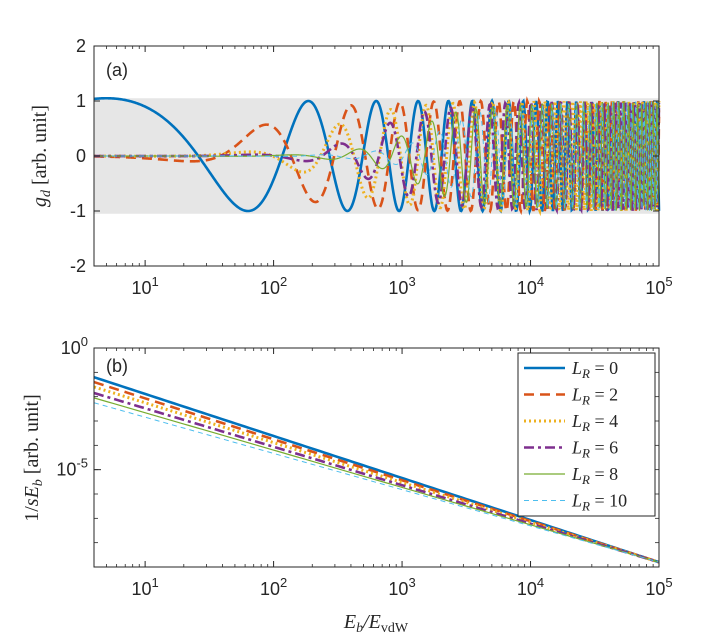 This screenshot has width=728, height=639. I want to click on panel-a-ytick-label: -1, so click(78, 211).